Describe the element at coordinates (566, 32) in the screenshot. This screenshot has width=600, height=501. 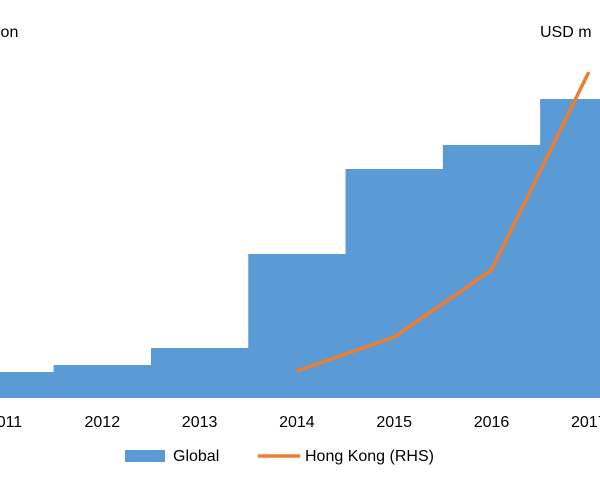
I see `right-axis-label: USD m` at that location.